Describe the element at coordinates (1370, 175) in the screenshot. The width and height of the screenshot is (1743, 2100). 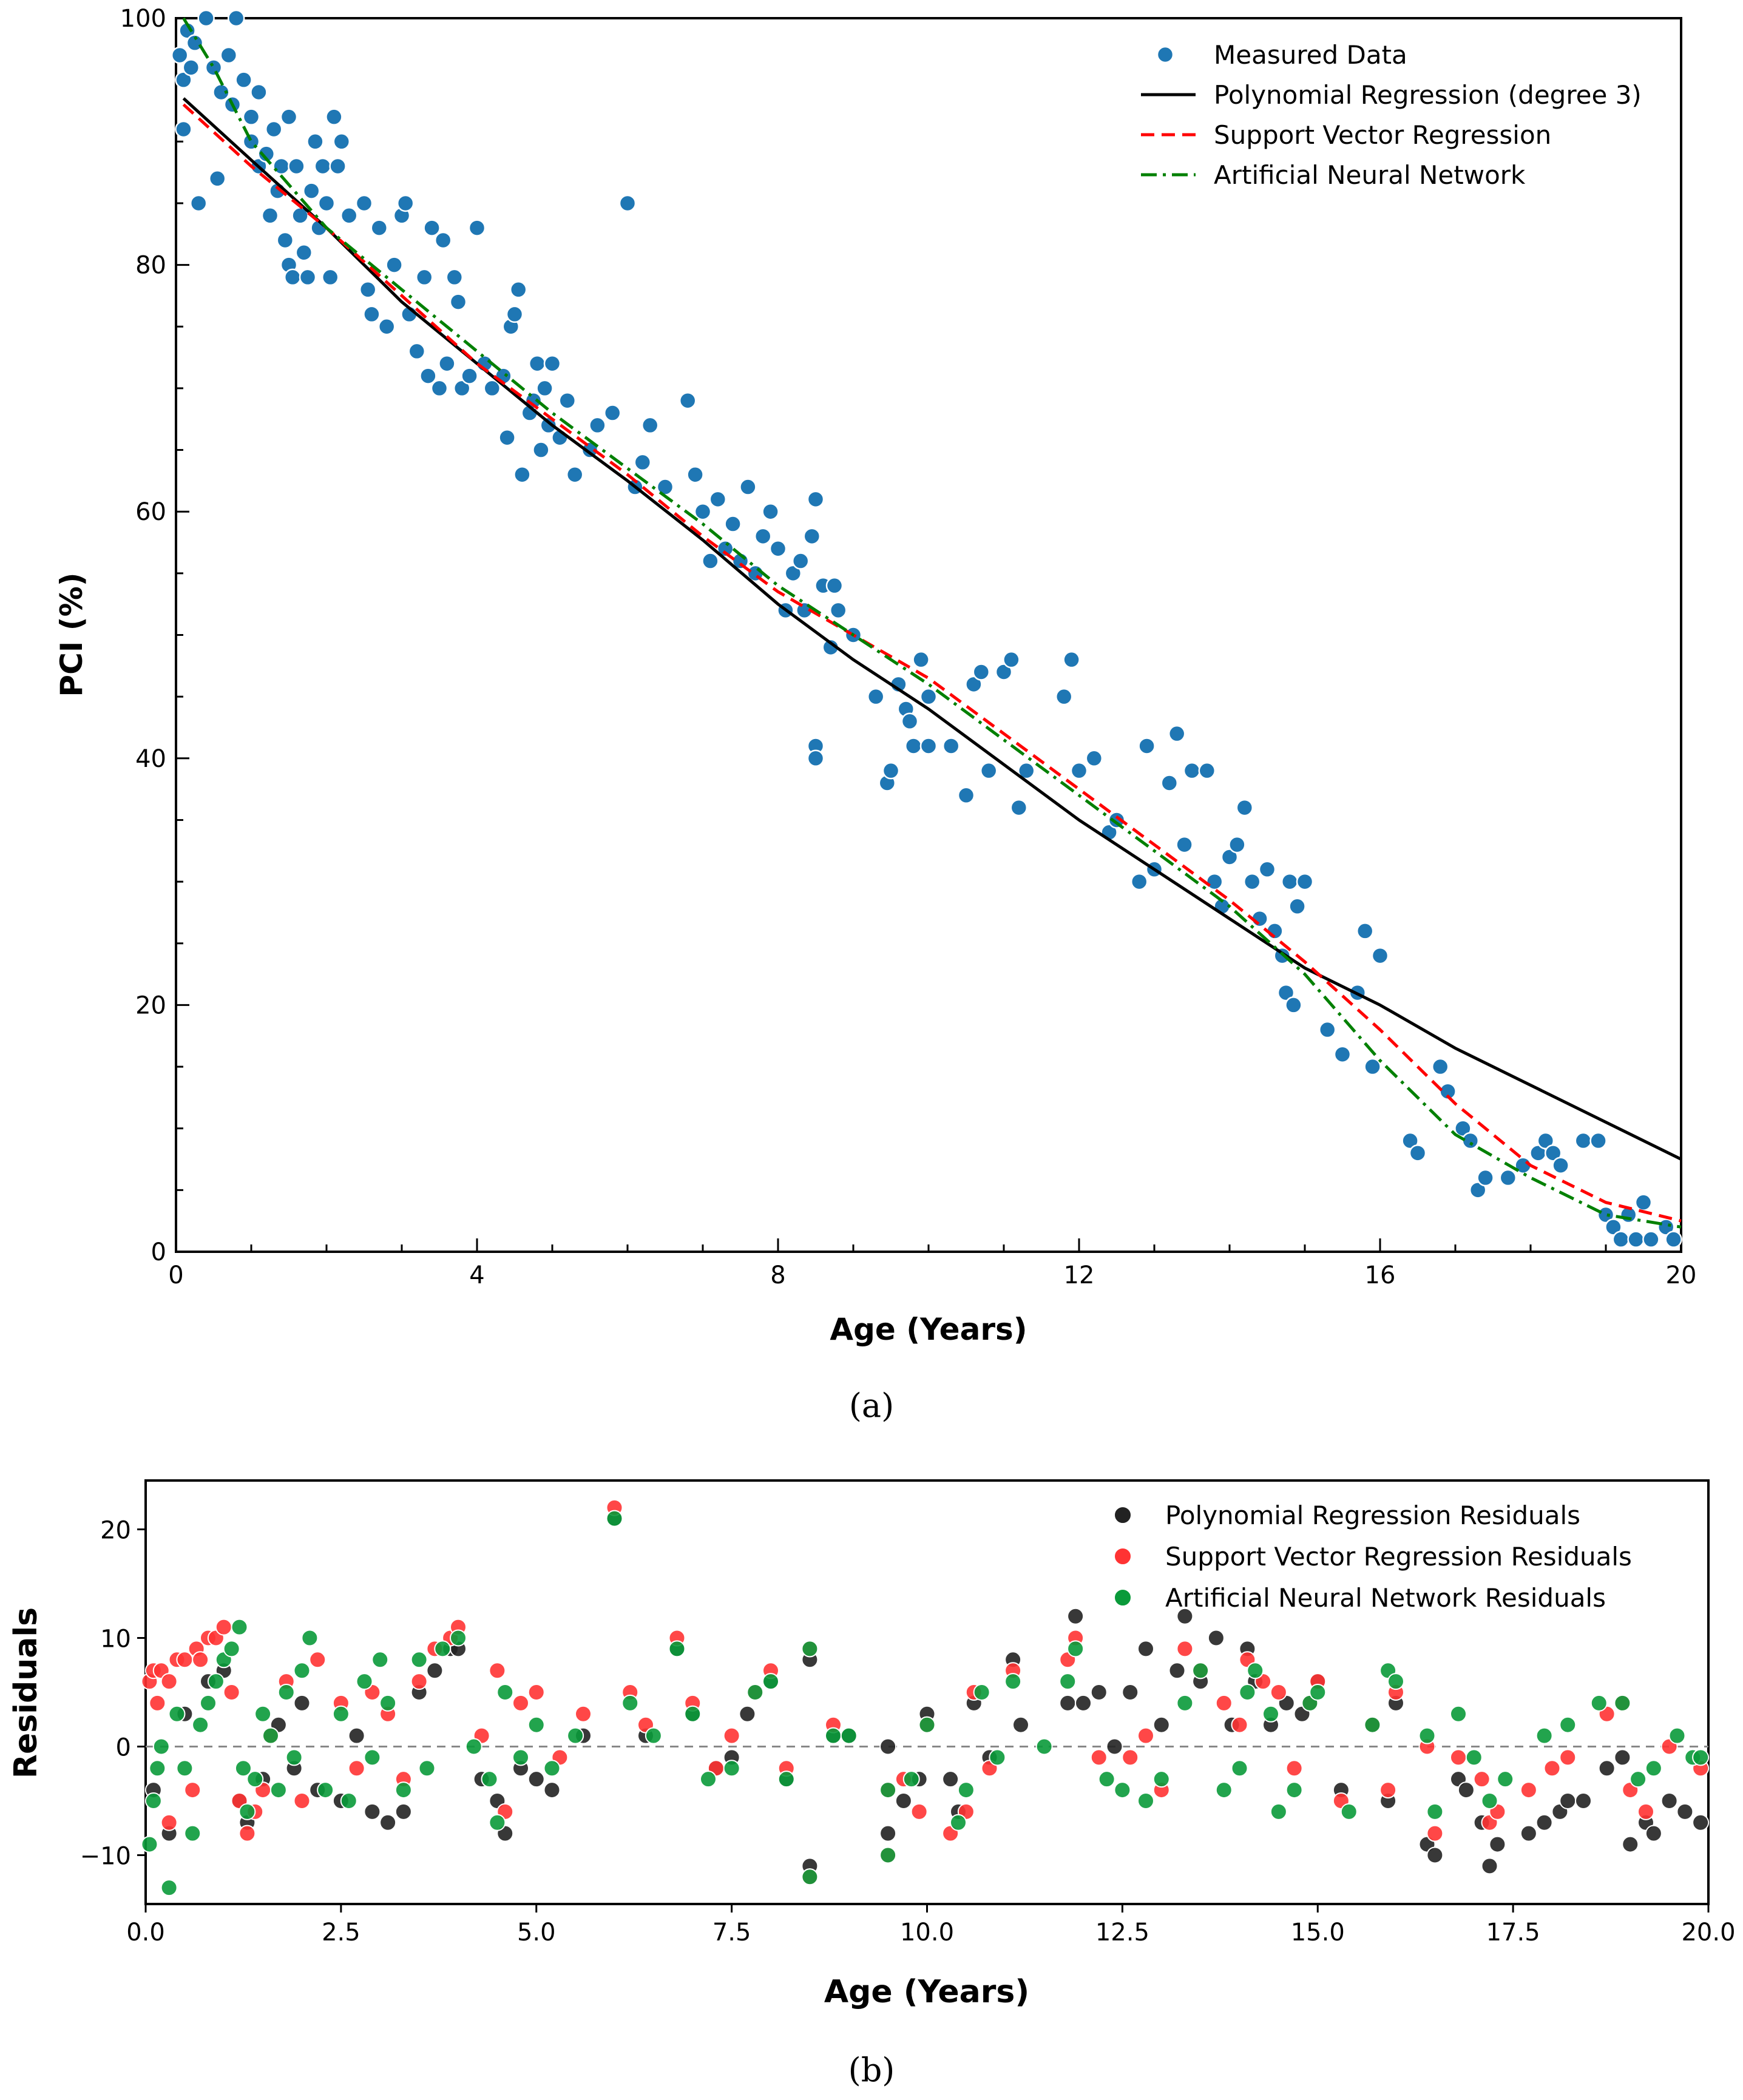
I see `legend-label: Artificial Neural Network` at that location.